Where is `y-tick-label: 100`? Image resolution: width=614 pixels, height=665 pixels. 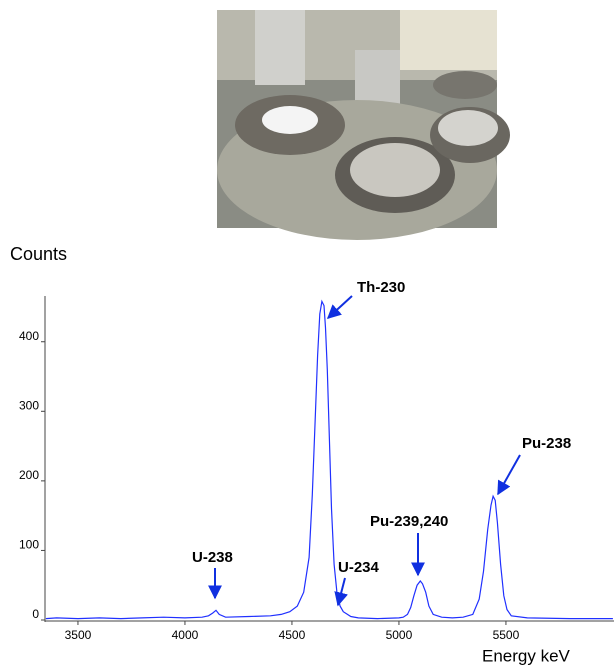 y-tick-label: 100 is located at coordinates (29, 545).